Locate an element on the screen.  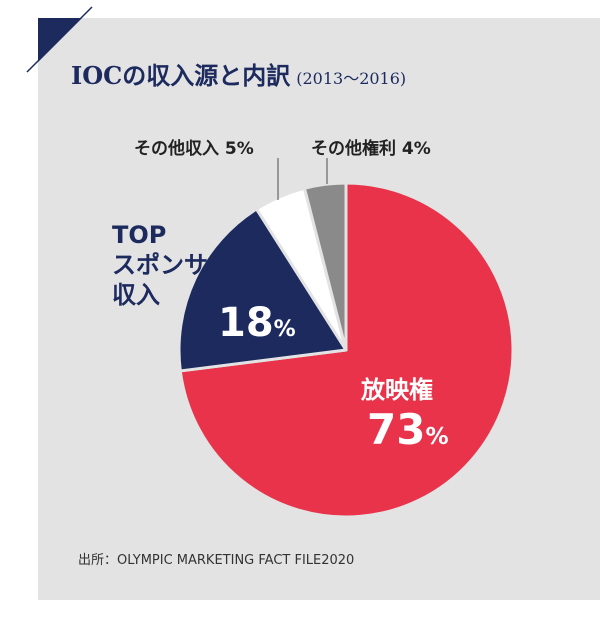
broadcast-percent: 73% is located at coordinates (408, 429).